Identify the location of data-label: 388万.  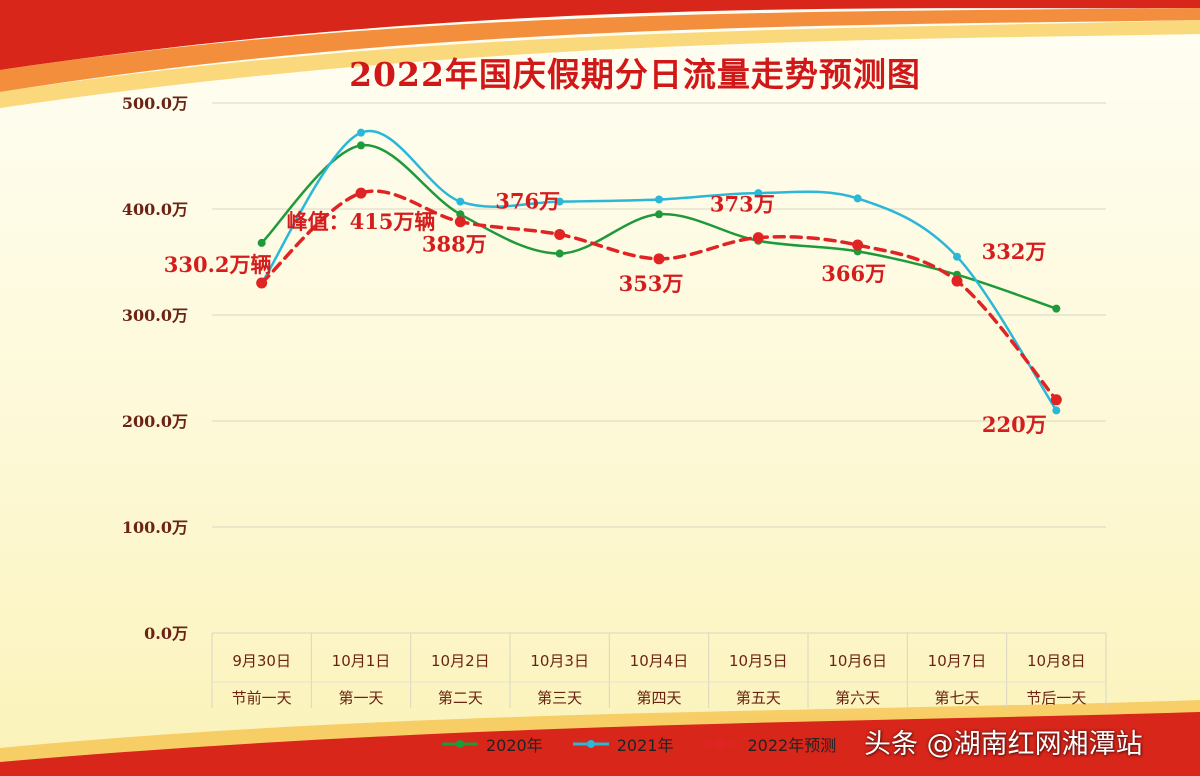
(454, 244).